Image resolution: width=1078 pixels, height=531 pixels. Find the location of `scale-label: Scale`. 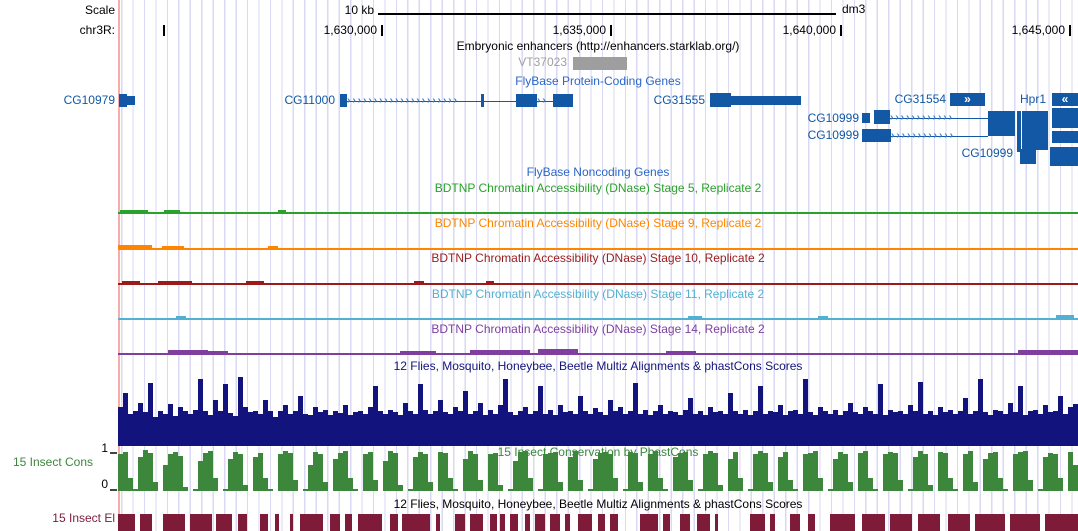

scale-label: Scale is located at coordinates (99, 10).